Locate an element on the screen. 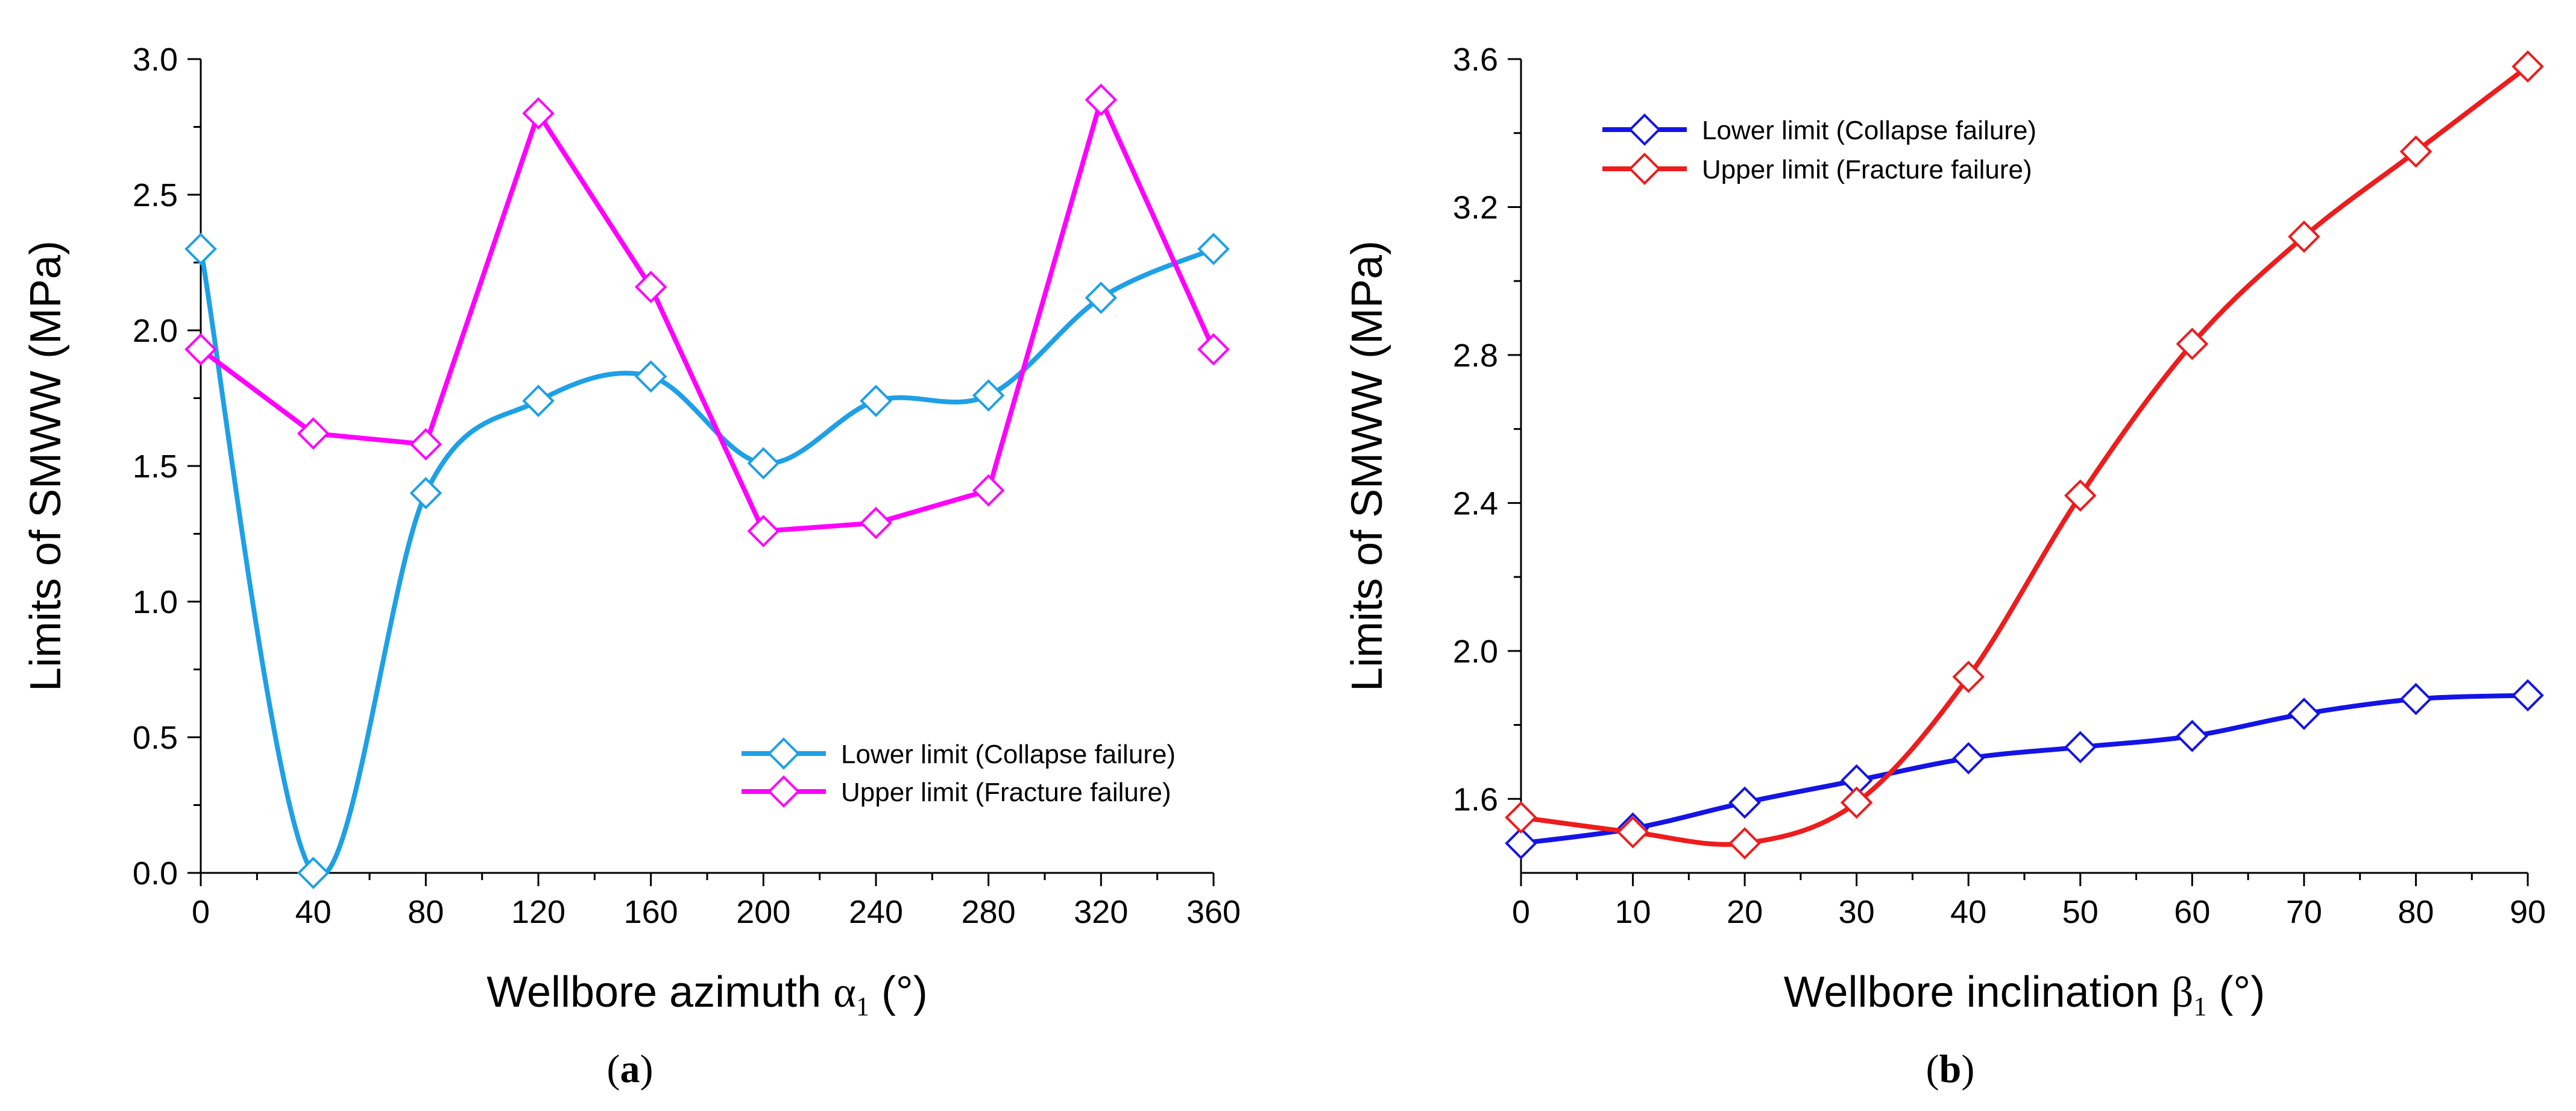 The height and width of the screenshot is (1111, 2576). panel-label: (b) is located at coordinates (1950, 1069).